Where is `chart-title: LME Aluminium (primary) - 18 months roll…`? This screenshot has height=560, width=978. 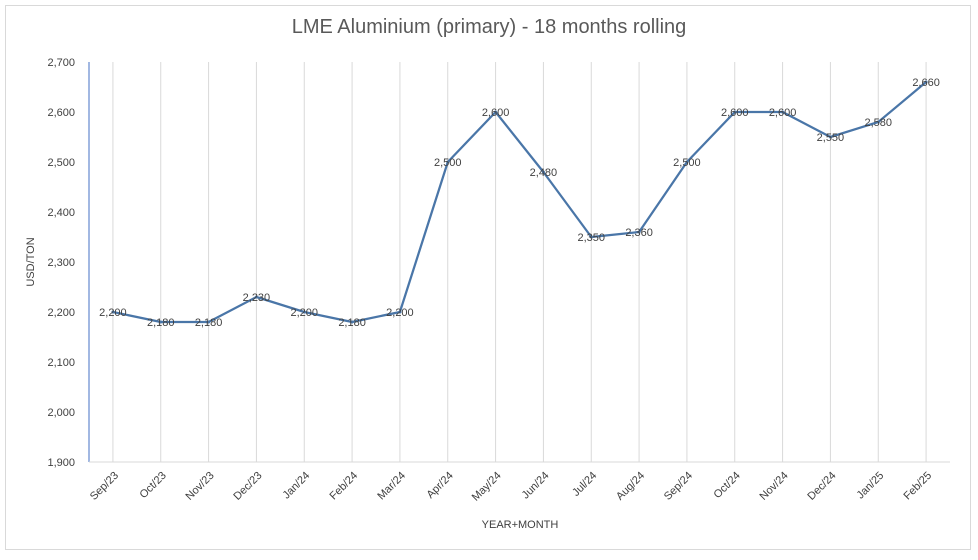 chart-title: LME Aluminium (primary) - 18 months roll… is located at coordinates (489, 27).